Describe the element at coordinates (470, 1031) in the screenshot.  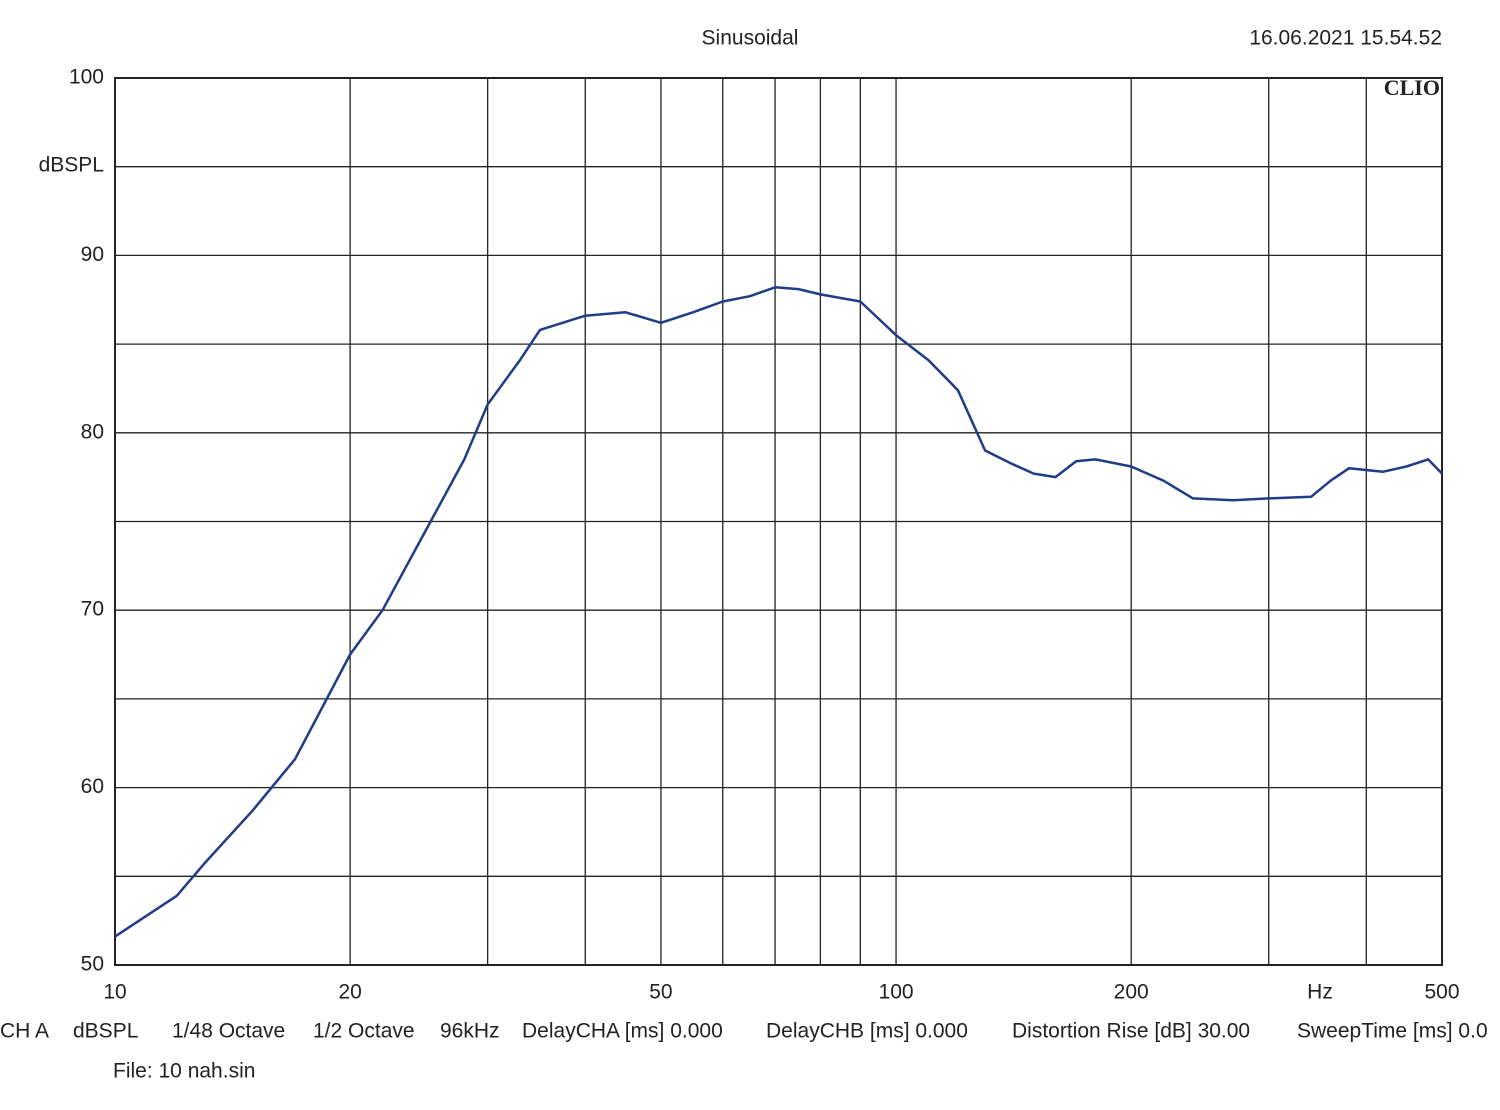
I see `footer-info: 96kHz` at that location.